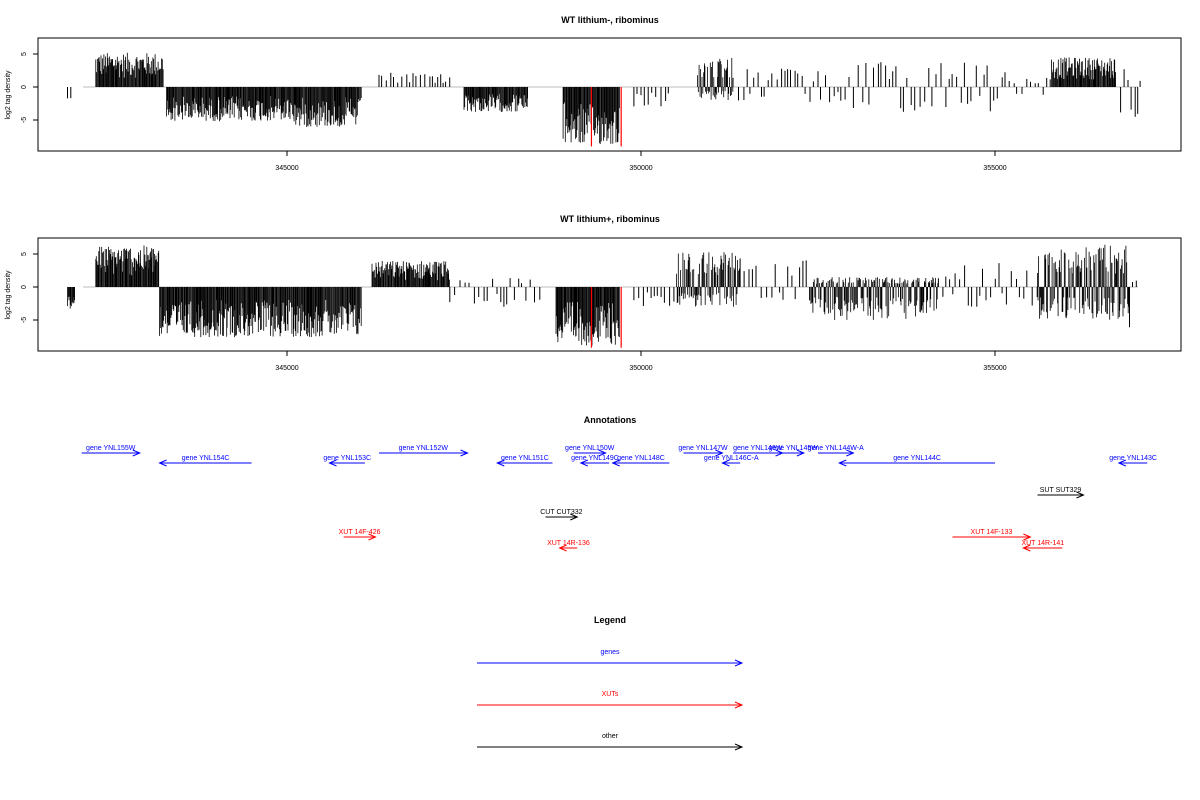 The height and width of the screenshot is (800, 1200). What do you see at coordinates (992, 532) in the screenshot?
I see `annotation-label: XUT 14F-133` at bounding box center [992, 532].